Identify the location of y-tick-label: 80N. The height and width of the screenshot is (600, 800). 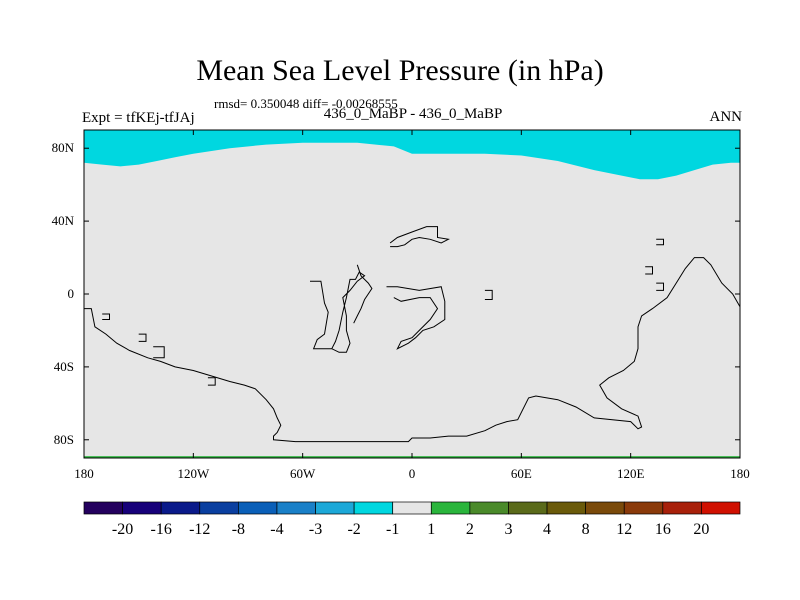
(63, 147).